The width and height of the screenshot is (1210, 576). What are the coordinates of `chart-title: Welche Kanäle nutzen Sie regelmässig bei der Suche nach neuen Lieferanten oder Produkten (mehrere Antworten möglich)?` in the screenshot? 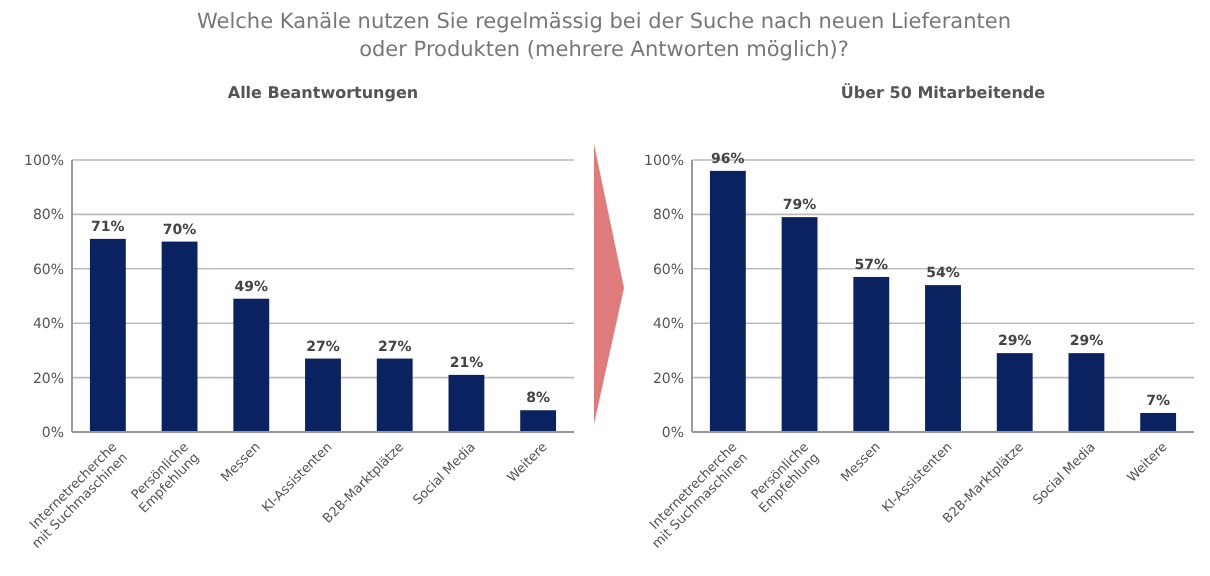 It's located at (604, 36).